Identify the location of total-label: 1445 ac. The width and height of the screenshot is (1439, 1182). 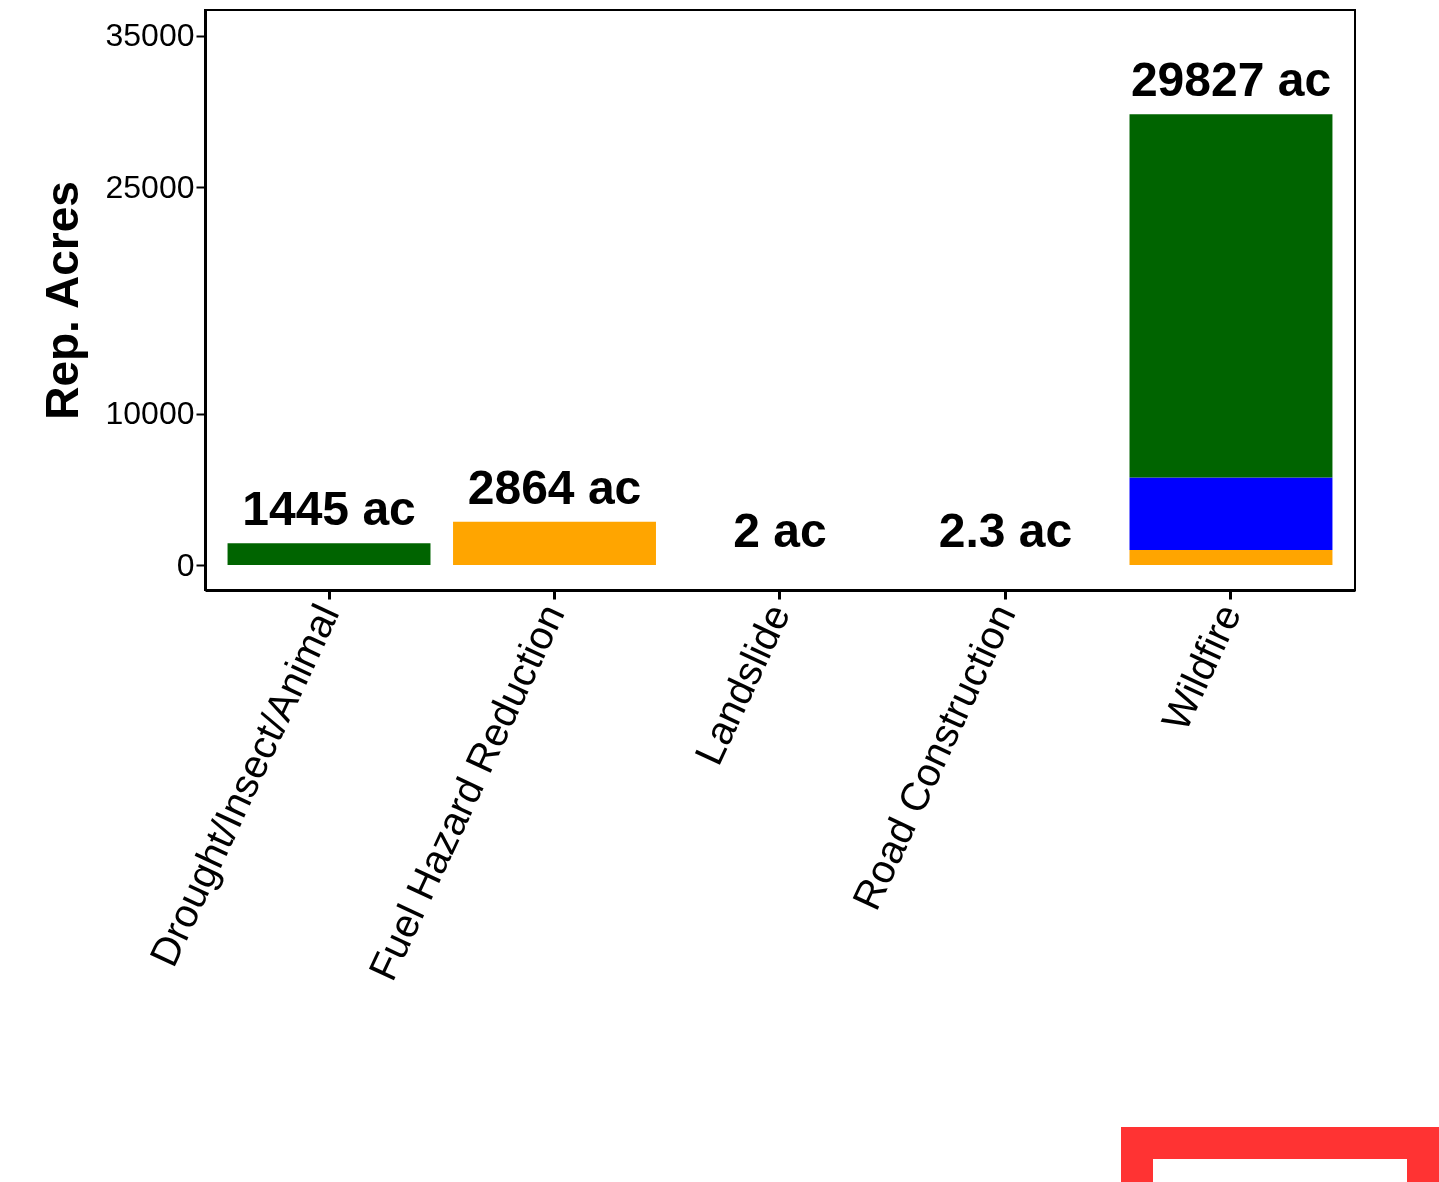
(329, 509).